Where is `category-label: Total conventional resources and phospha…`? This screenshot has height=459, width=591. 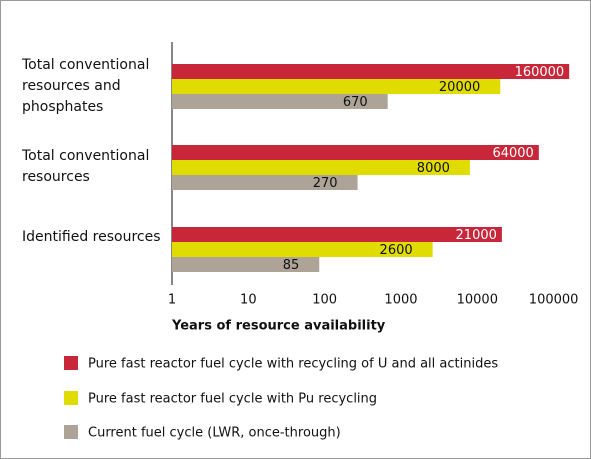 category-label: Total conventional resources and phospha… is located at coordinates (86, 86).